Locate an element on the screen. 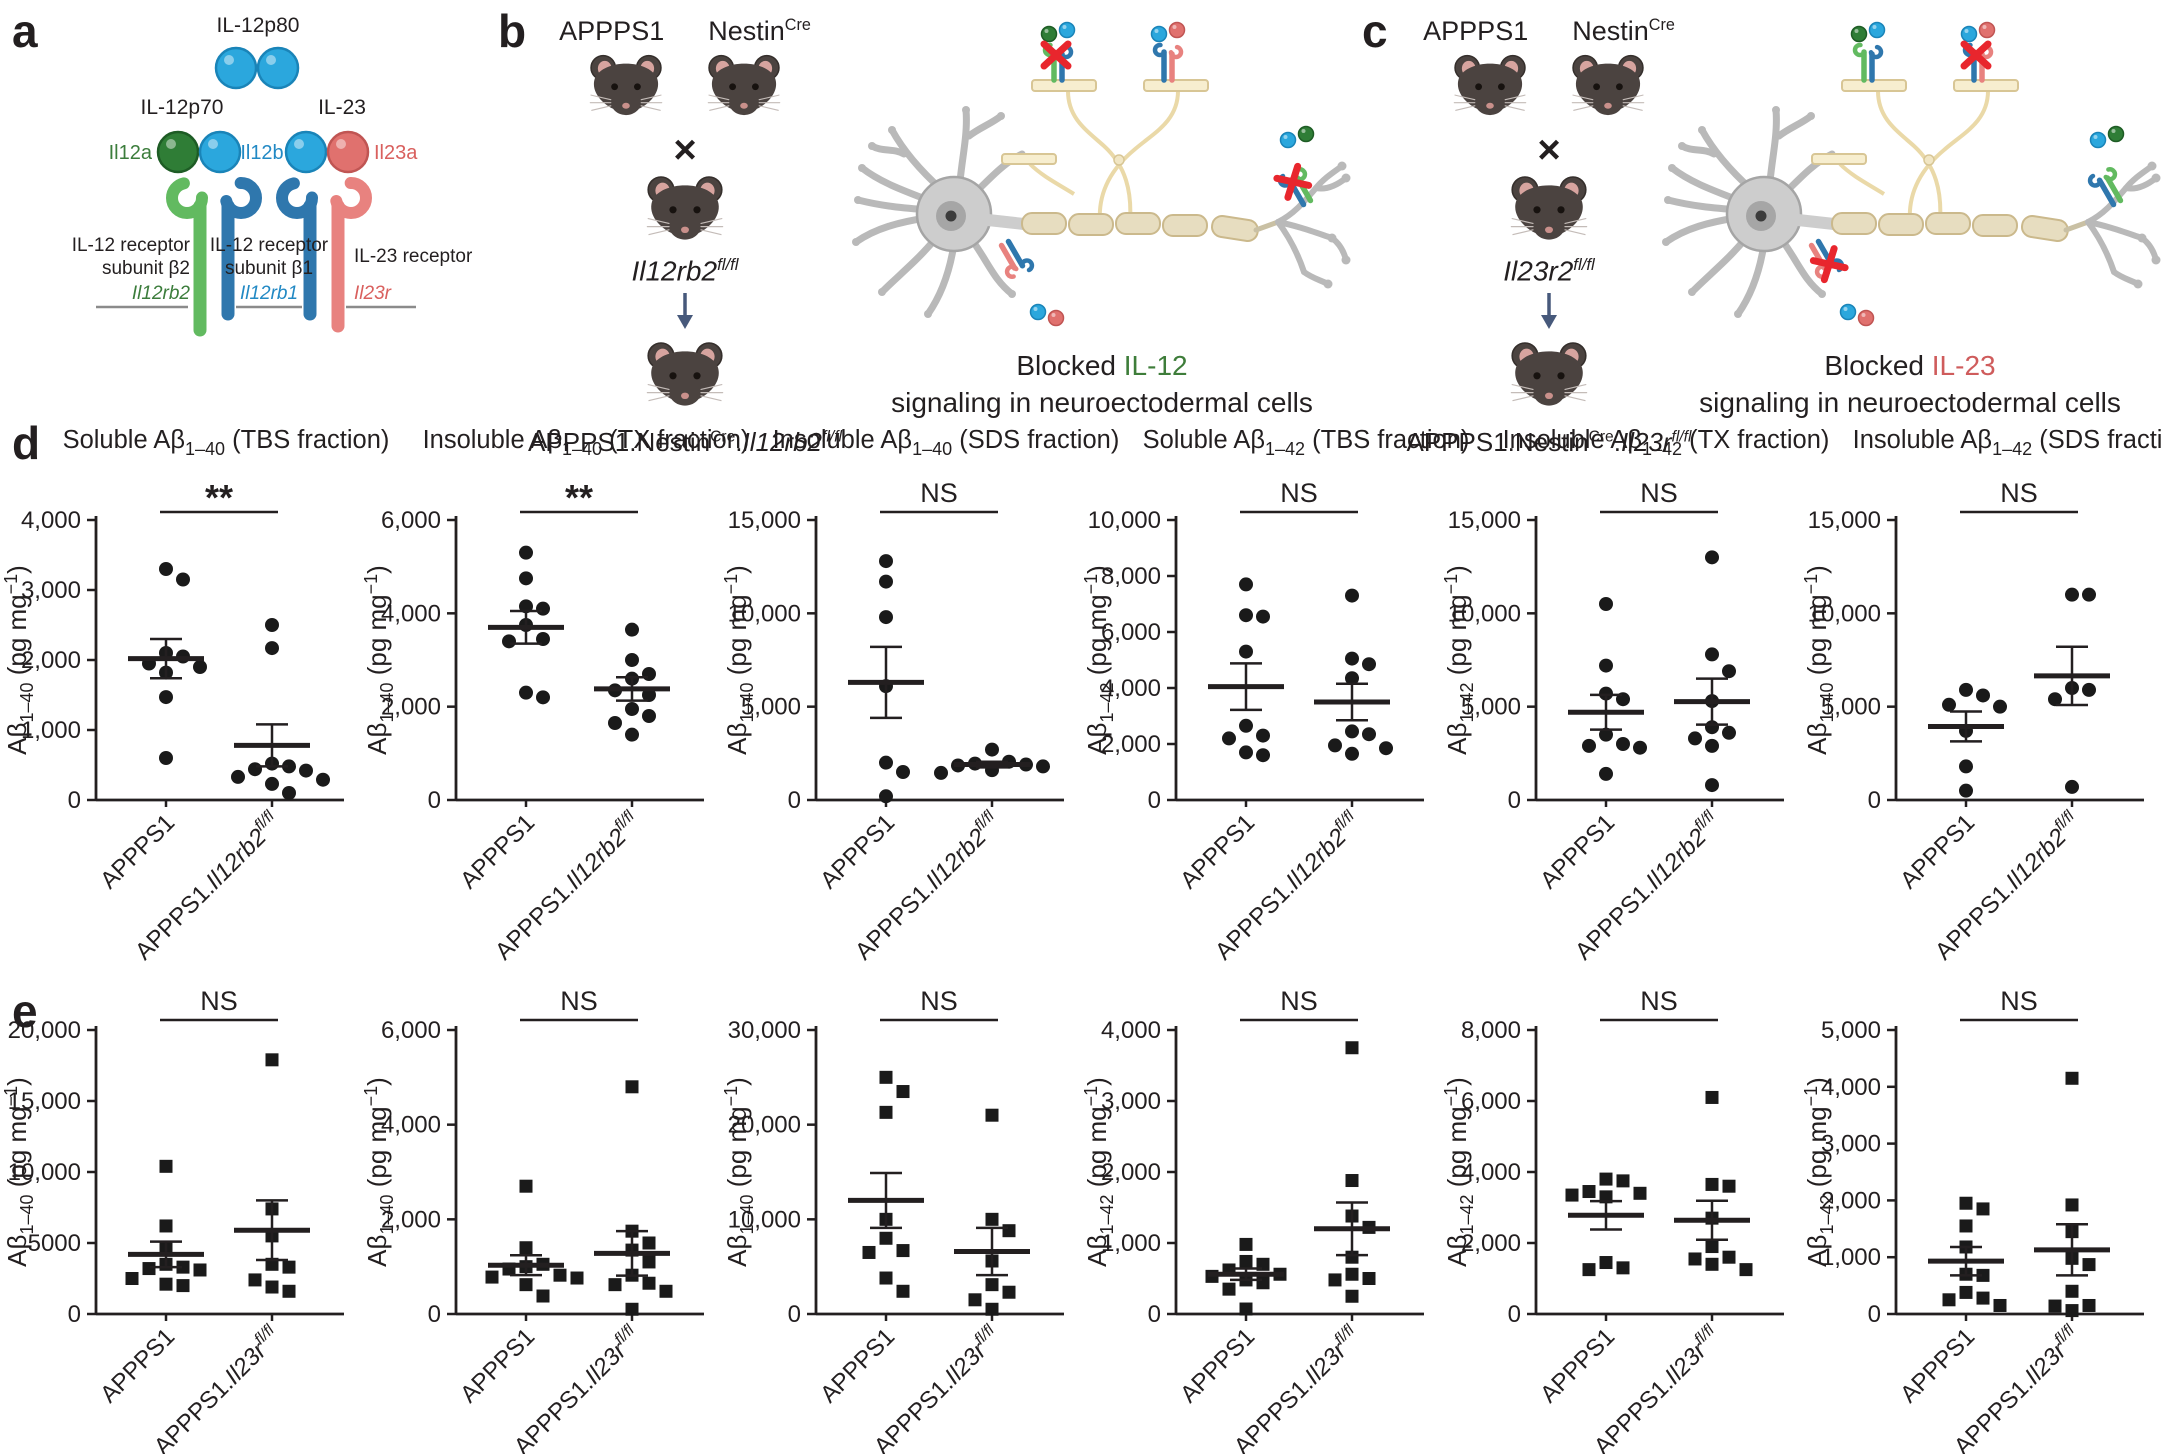 This screenshot has height=1454, width=2161. nucleolus is located at coordinates (951, 216).